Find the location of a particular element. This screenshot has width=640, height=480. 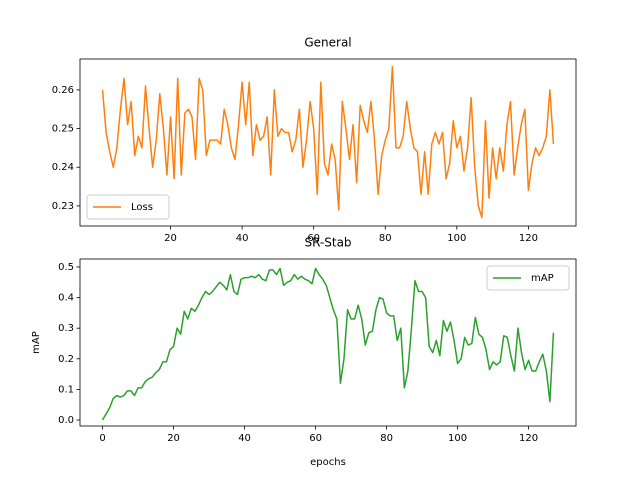

y-tick-label: 0.23 is located at coordinates (63, 206).